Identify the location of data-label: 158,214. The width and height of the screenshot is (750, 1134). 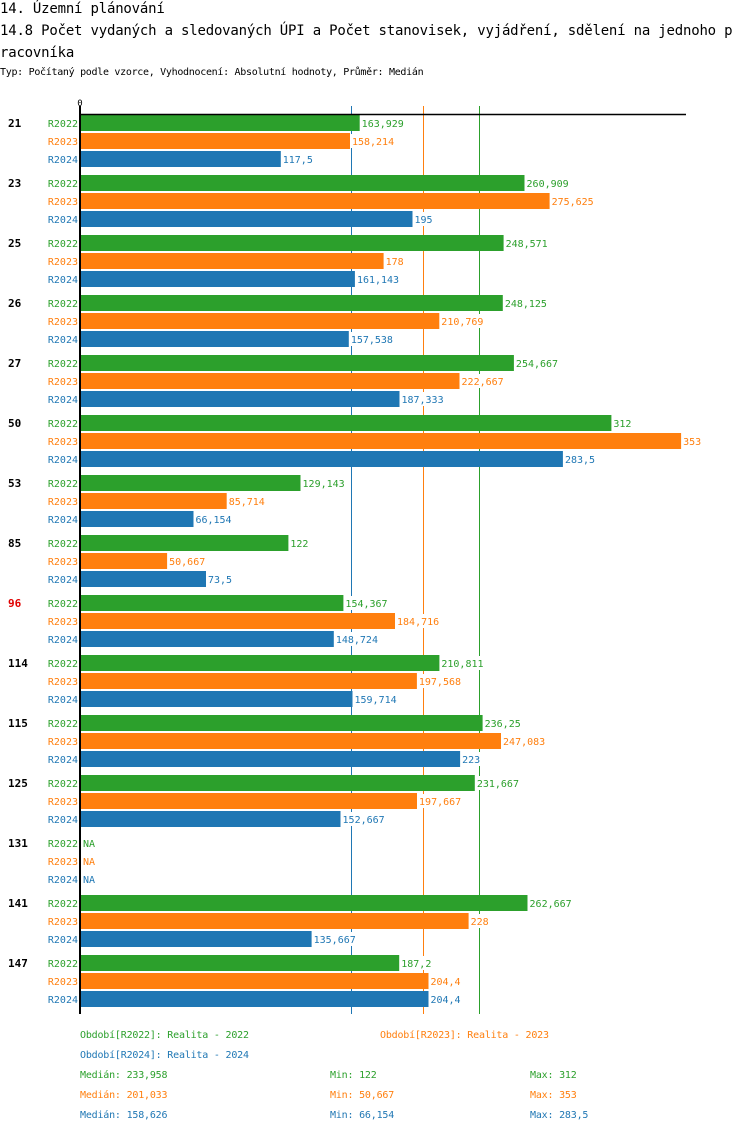
(373, 142).